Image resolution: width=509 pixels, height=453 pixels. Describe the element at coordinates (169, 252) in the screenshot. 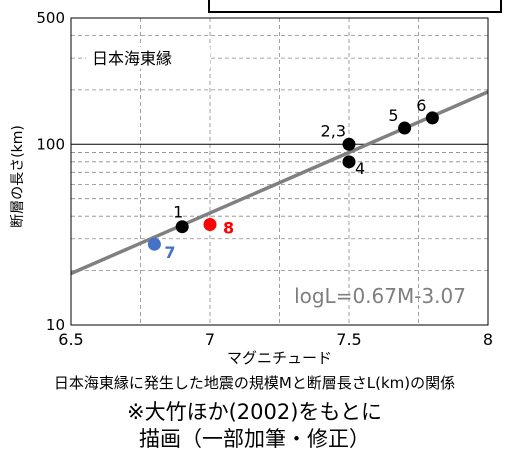

I see `point-label: 7` at that location.